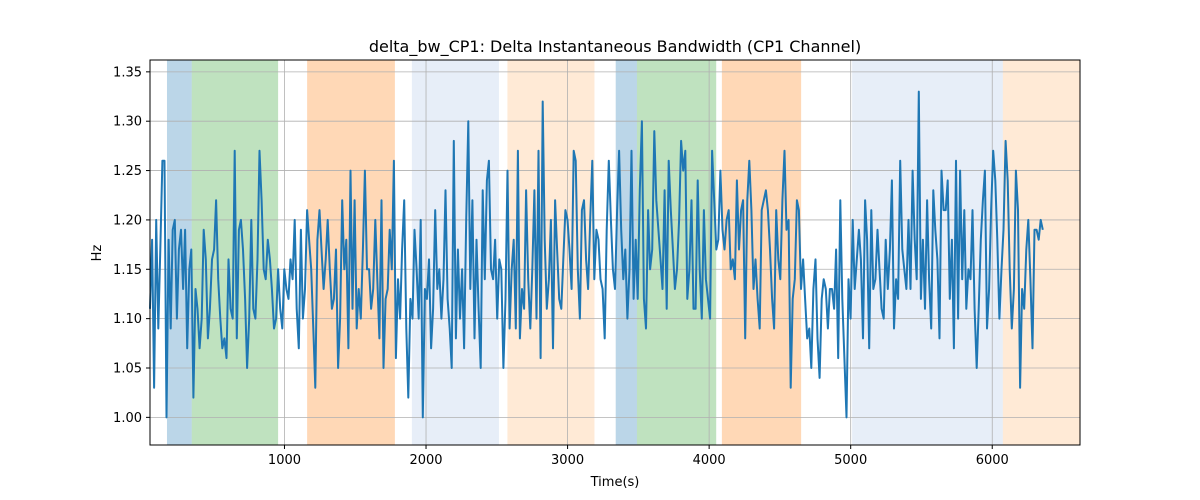  I want to click on y-axis-ticks: 1.00 1.05 1.10 1.15 1.20 1.25 1.30 1.35, so click(131, 245).